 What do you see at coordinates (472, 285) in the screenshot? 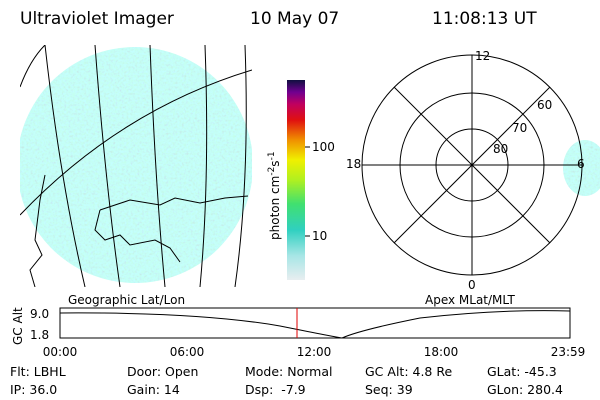
I see `mlt-label: 0` at bounding box center [472, 285].